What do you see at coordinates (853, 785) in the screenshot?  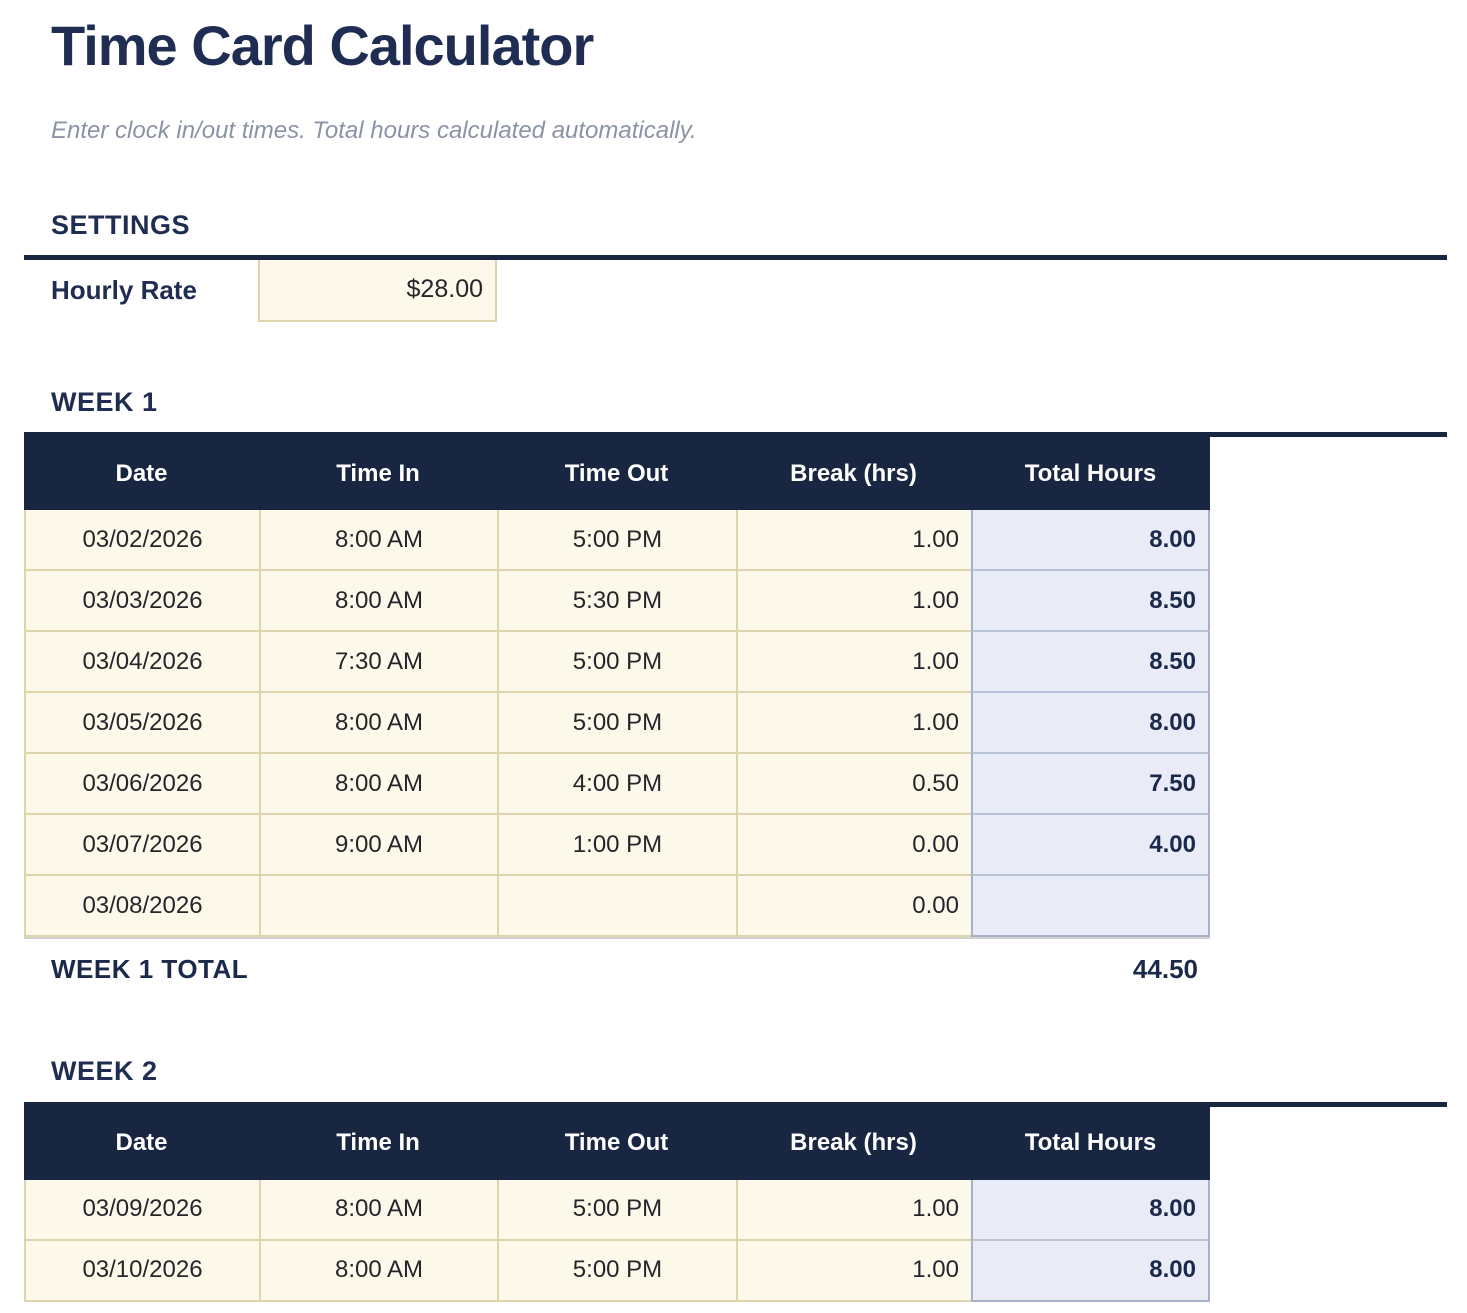 I see `cell-break: 0.50` at bounding box center [853, 785].